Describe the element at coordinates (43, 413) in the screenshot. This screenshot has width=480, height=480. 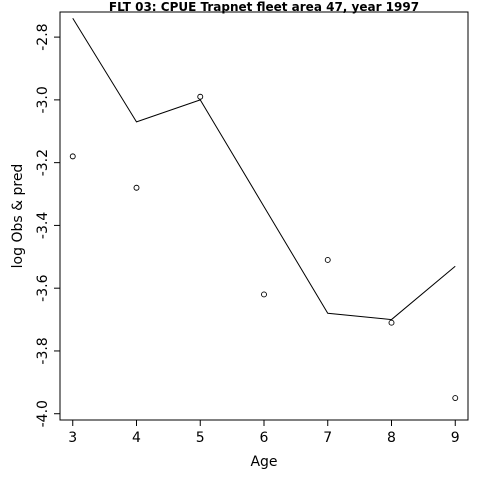
I see `y-tick-label: -4.0` at that location.